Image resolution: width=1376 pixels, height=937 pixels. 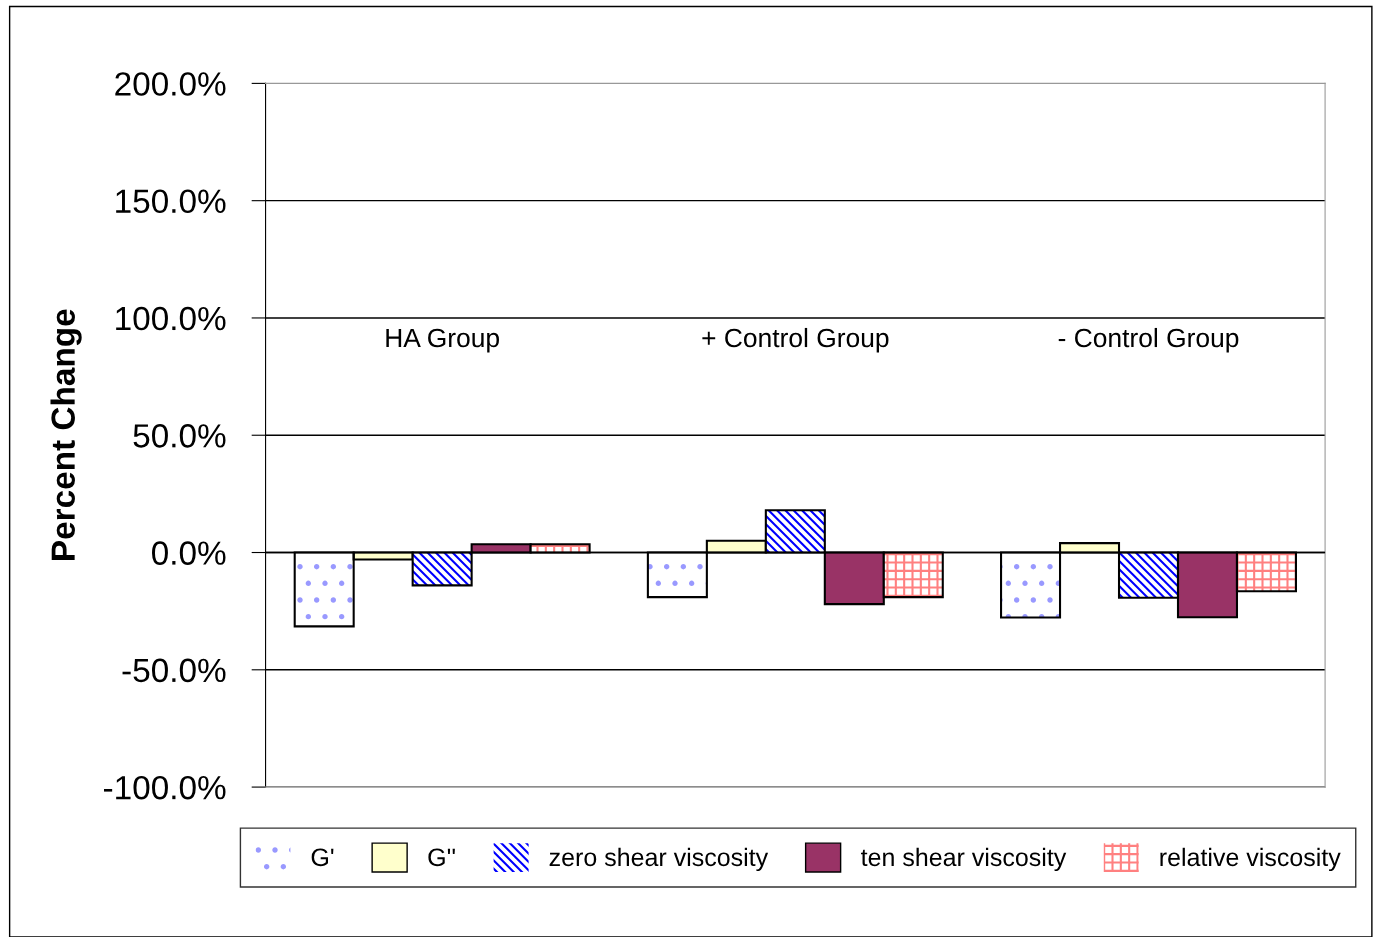 I want to click on y-tick-label: 150.0%, so click(x=171, y=201).